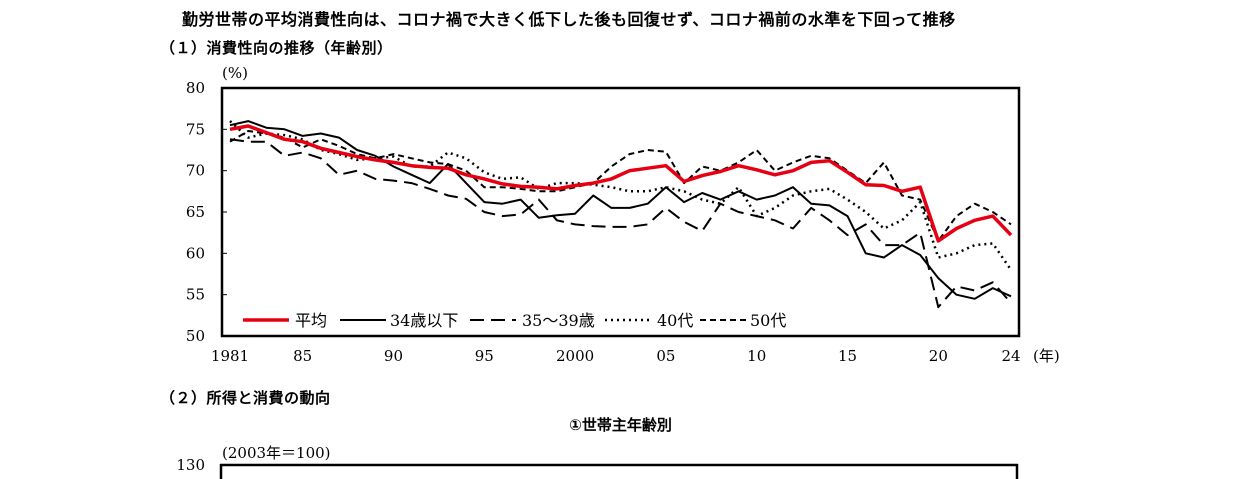 Image resolution: width=1241 pixels, height=479 pixels. What do you see at coordinates (245, 398) in the screenshot?
I see `section-2-title: （２）所得と消費の動向` at bounding box center [245, 398].